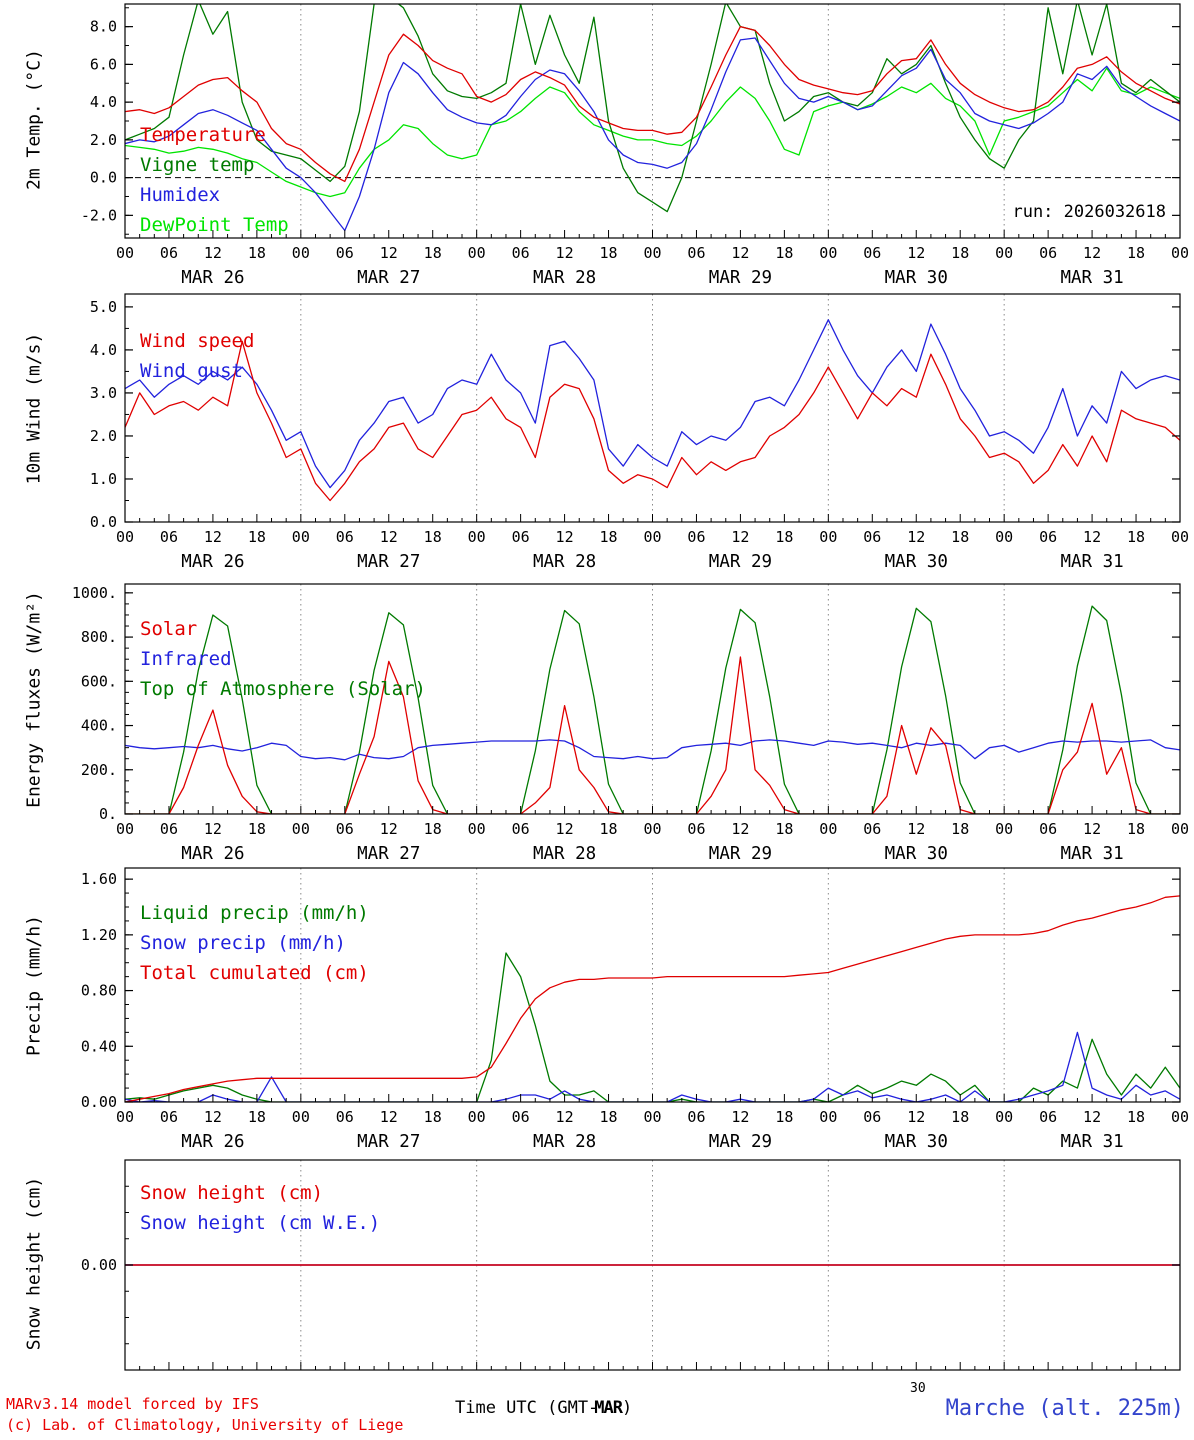  I want to click on svg-text: 600., so click(99, 681).